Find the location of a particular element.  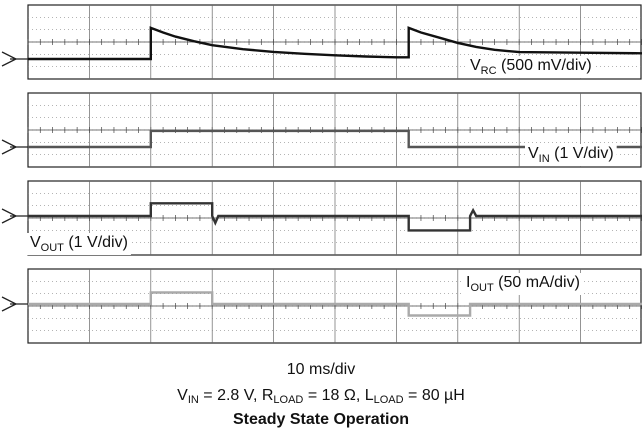

trace-iout is located at coordinates (335, 304).